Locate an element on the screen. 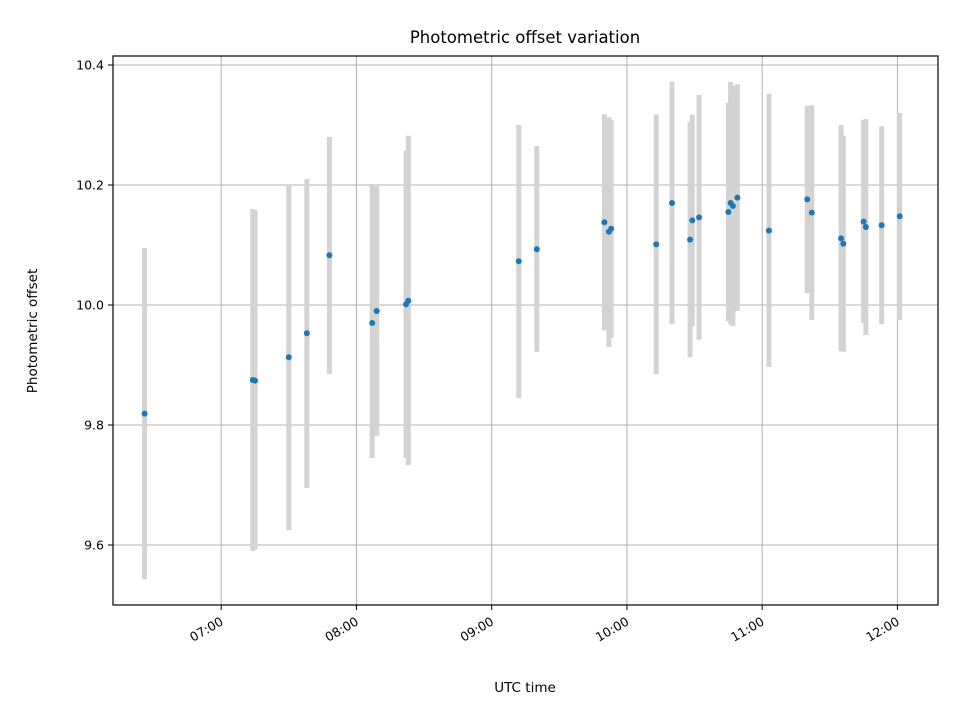  y-axis-label: Photometric offset is located at coordinates (33, 331).